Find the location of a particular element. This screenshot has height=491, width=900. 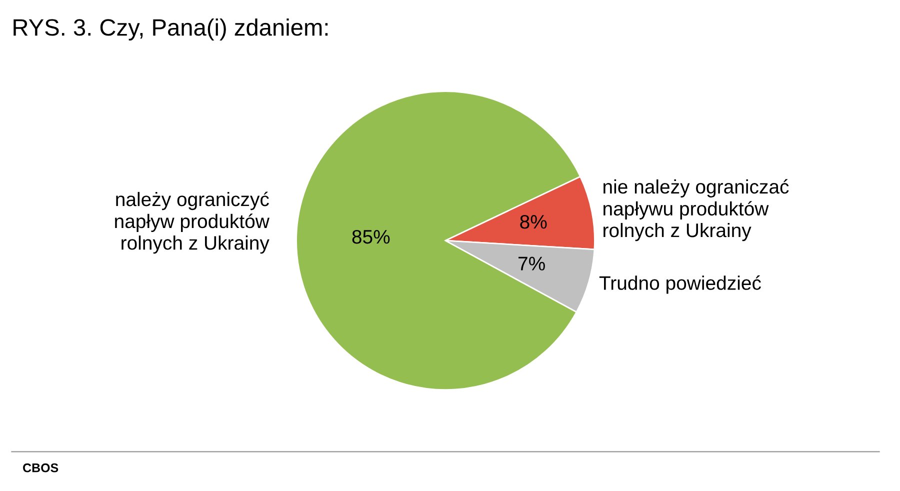

data-label: 8% is located at coordinates (533, 221).